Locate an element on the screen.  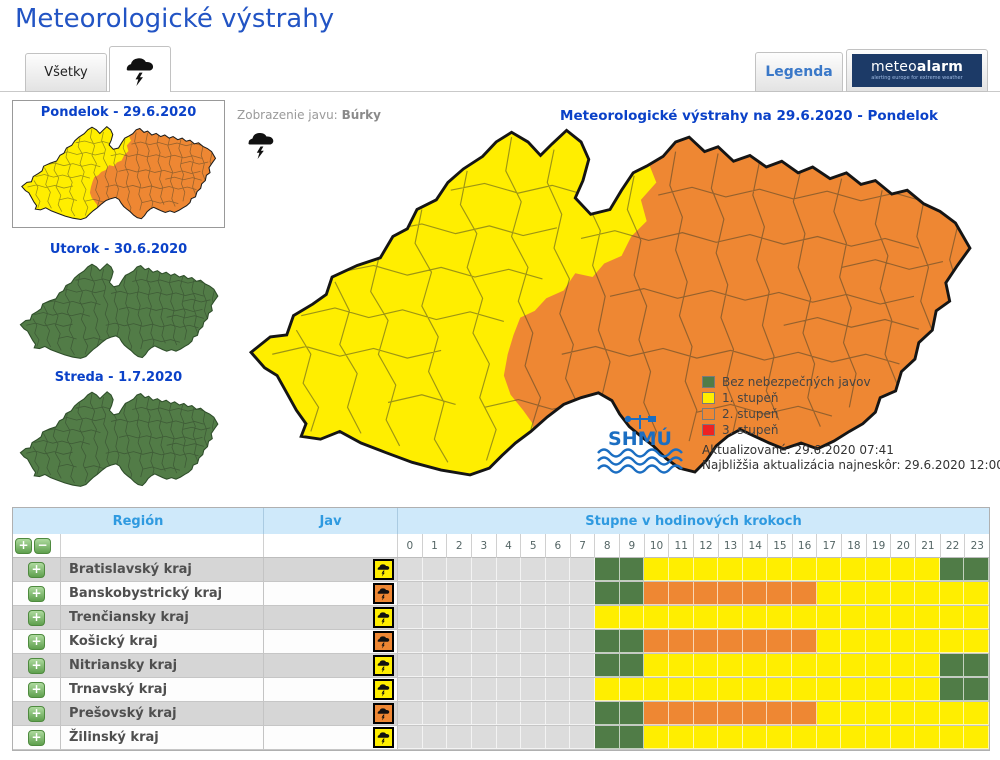
storm-icon is located at coordinates (383, 617).